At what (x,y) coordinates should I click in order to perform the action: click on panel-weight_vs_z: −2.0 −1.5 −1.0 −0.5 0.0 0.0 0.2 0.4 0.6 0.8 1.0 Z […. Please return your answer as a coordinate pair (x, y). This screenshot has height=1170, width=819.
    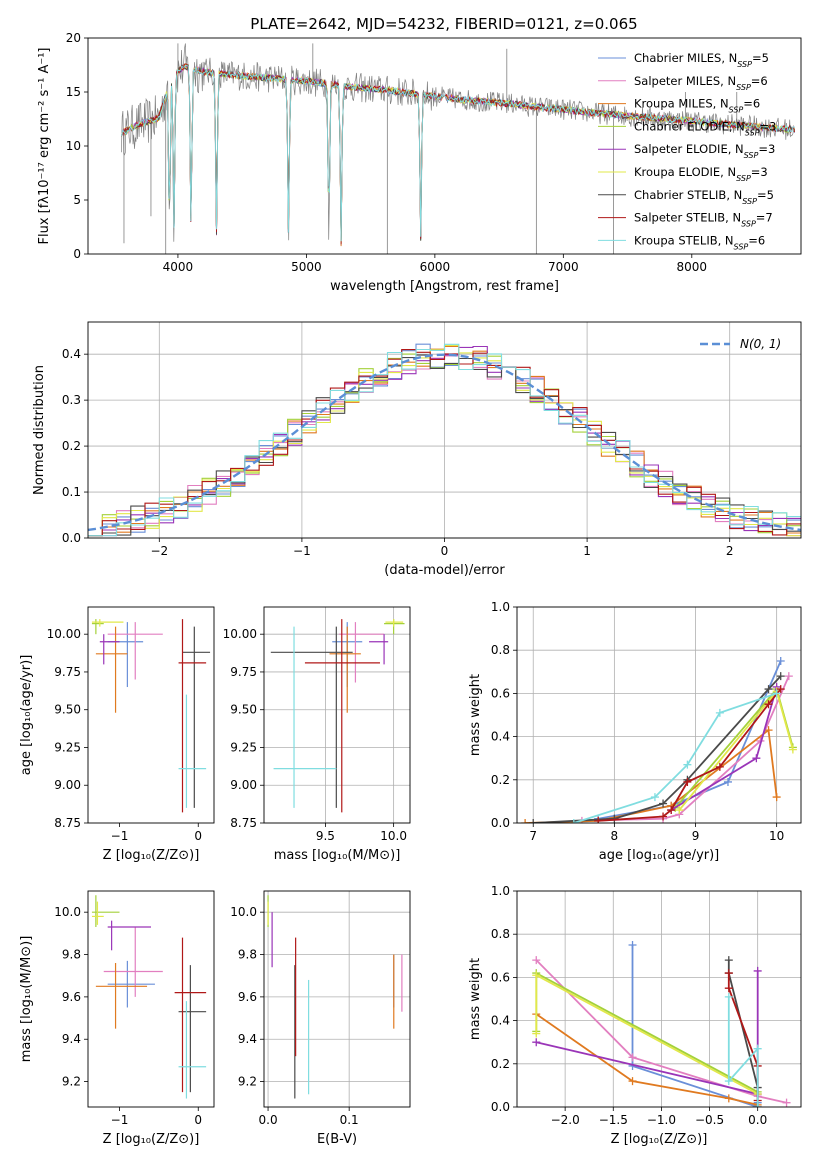
    Looking at the image, I should click on (635, 1015).